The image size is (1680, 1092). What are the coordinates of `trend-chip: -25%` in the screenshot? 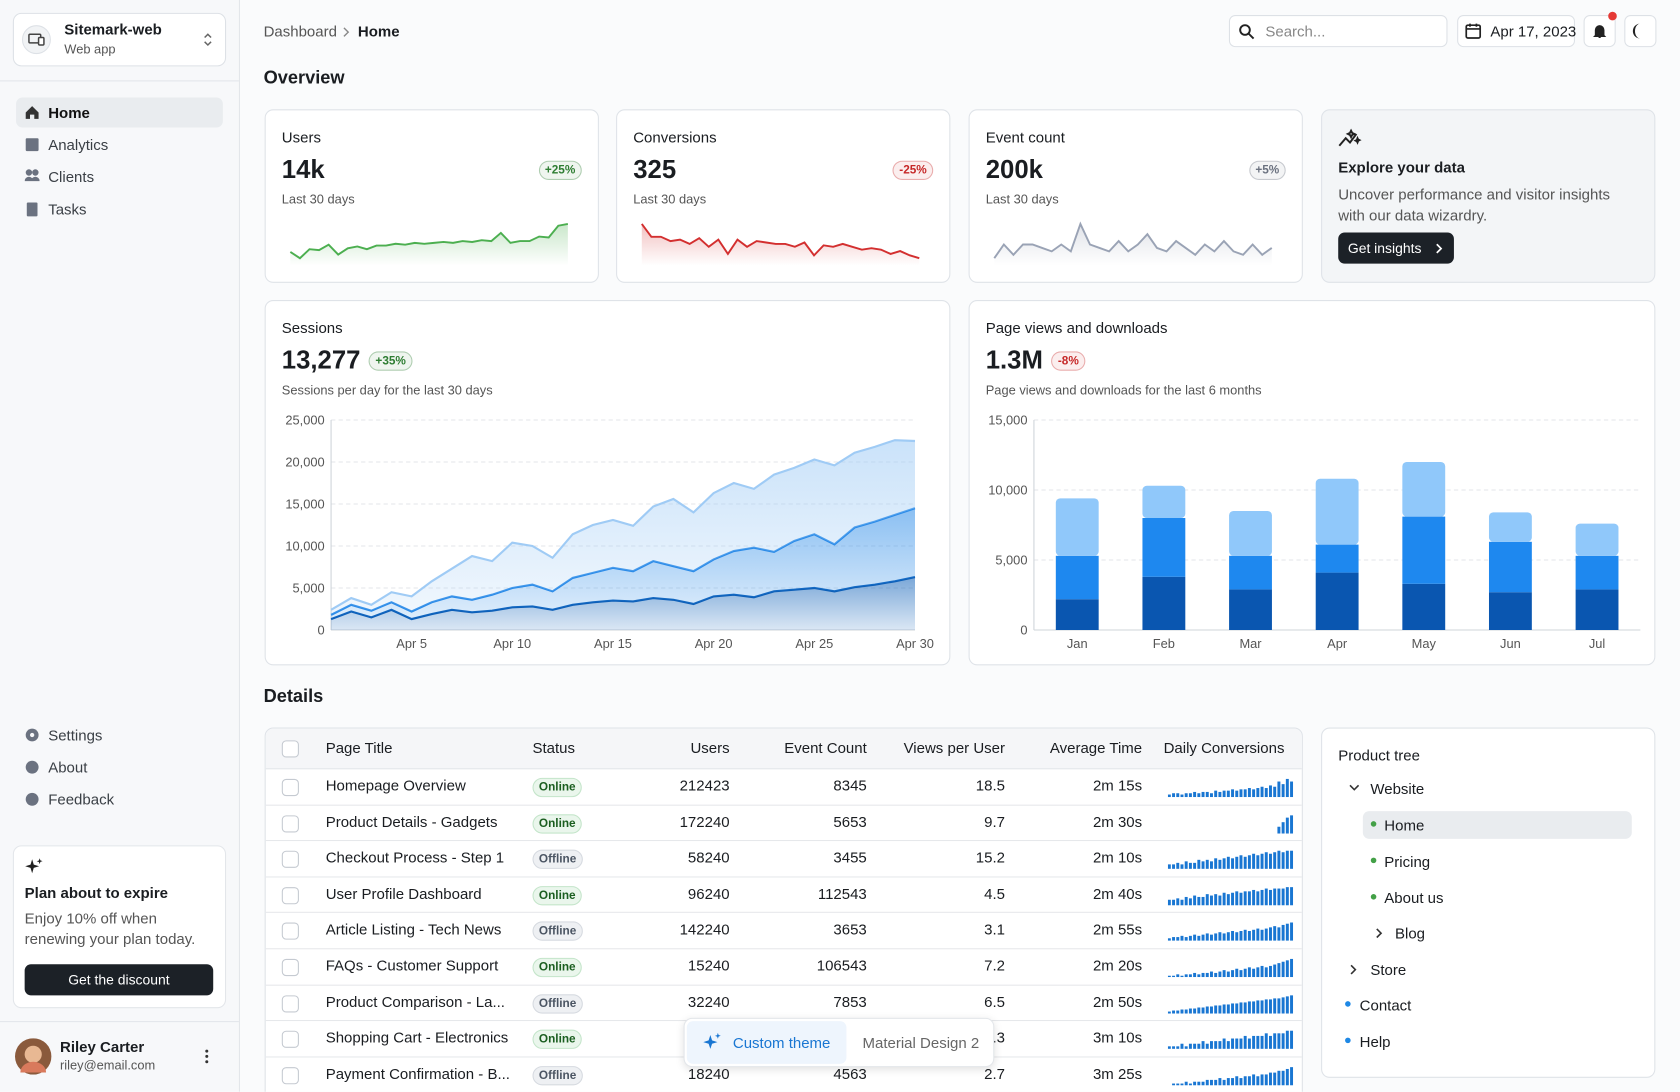 It's located at (913, 170).